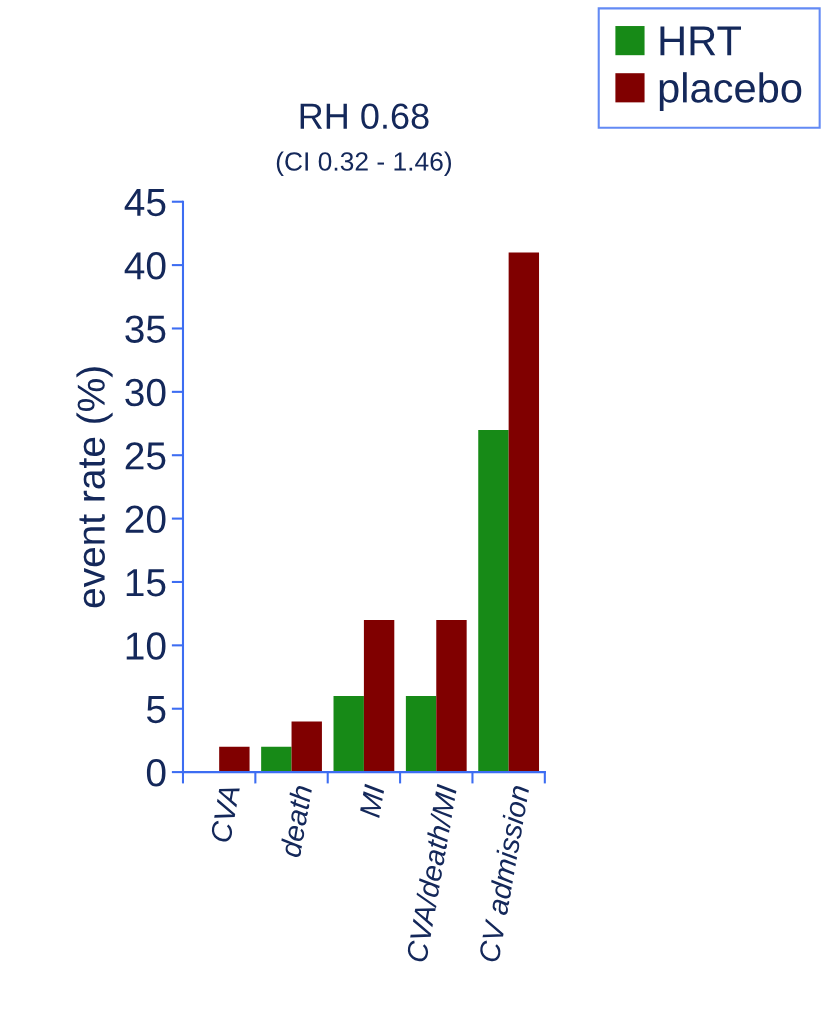 The height and width of the screenshot is (1024, 828). I want to click on y-tick-label: 30, so click(145, 392).